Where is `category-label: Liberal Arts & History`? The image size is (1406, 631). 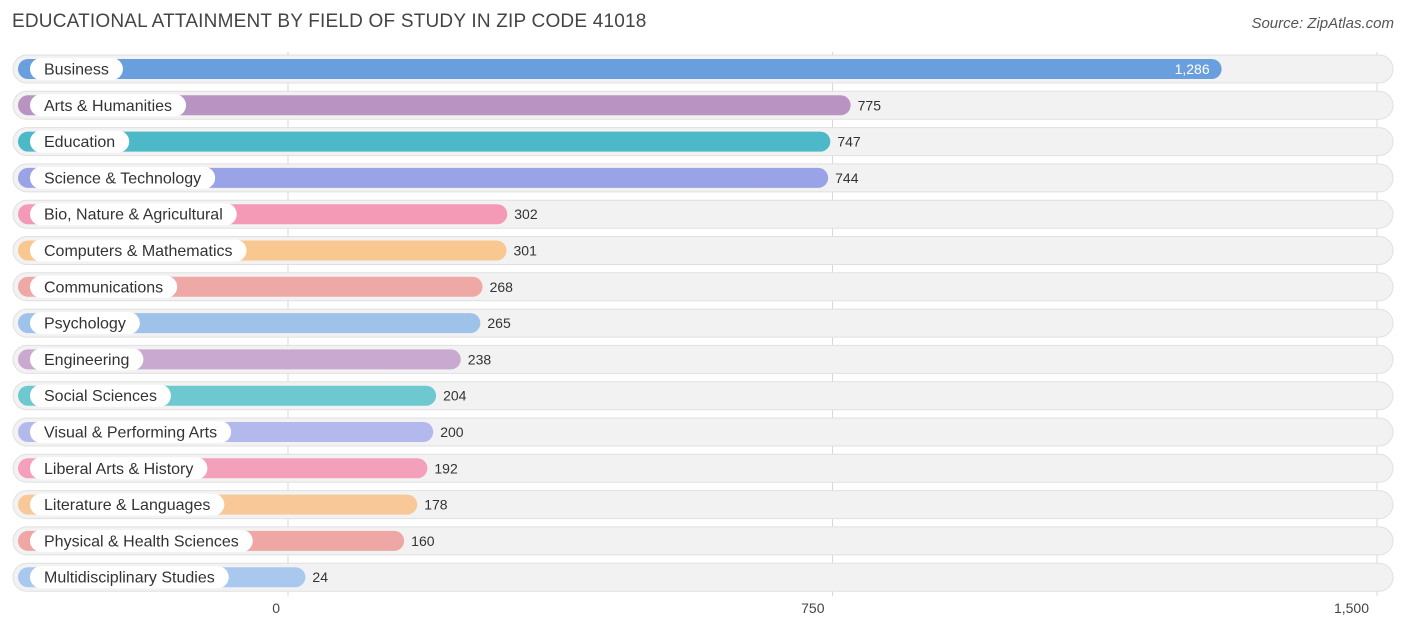
category-label: Liberal Arts & History is located at coordinates (118, 469).